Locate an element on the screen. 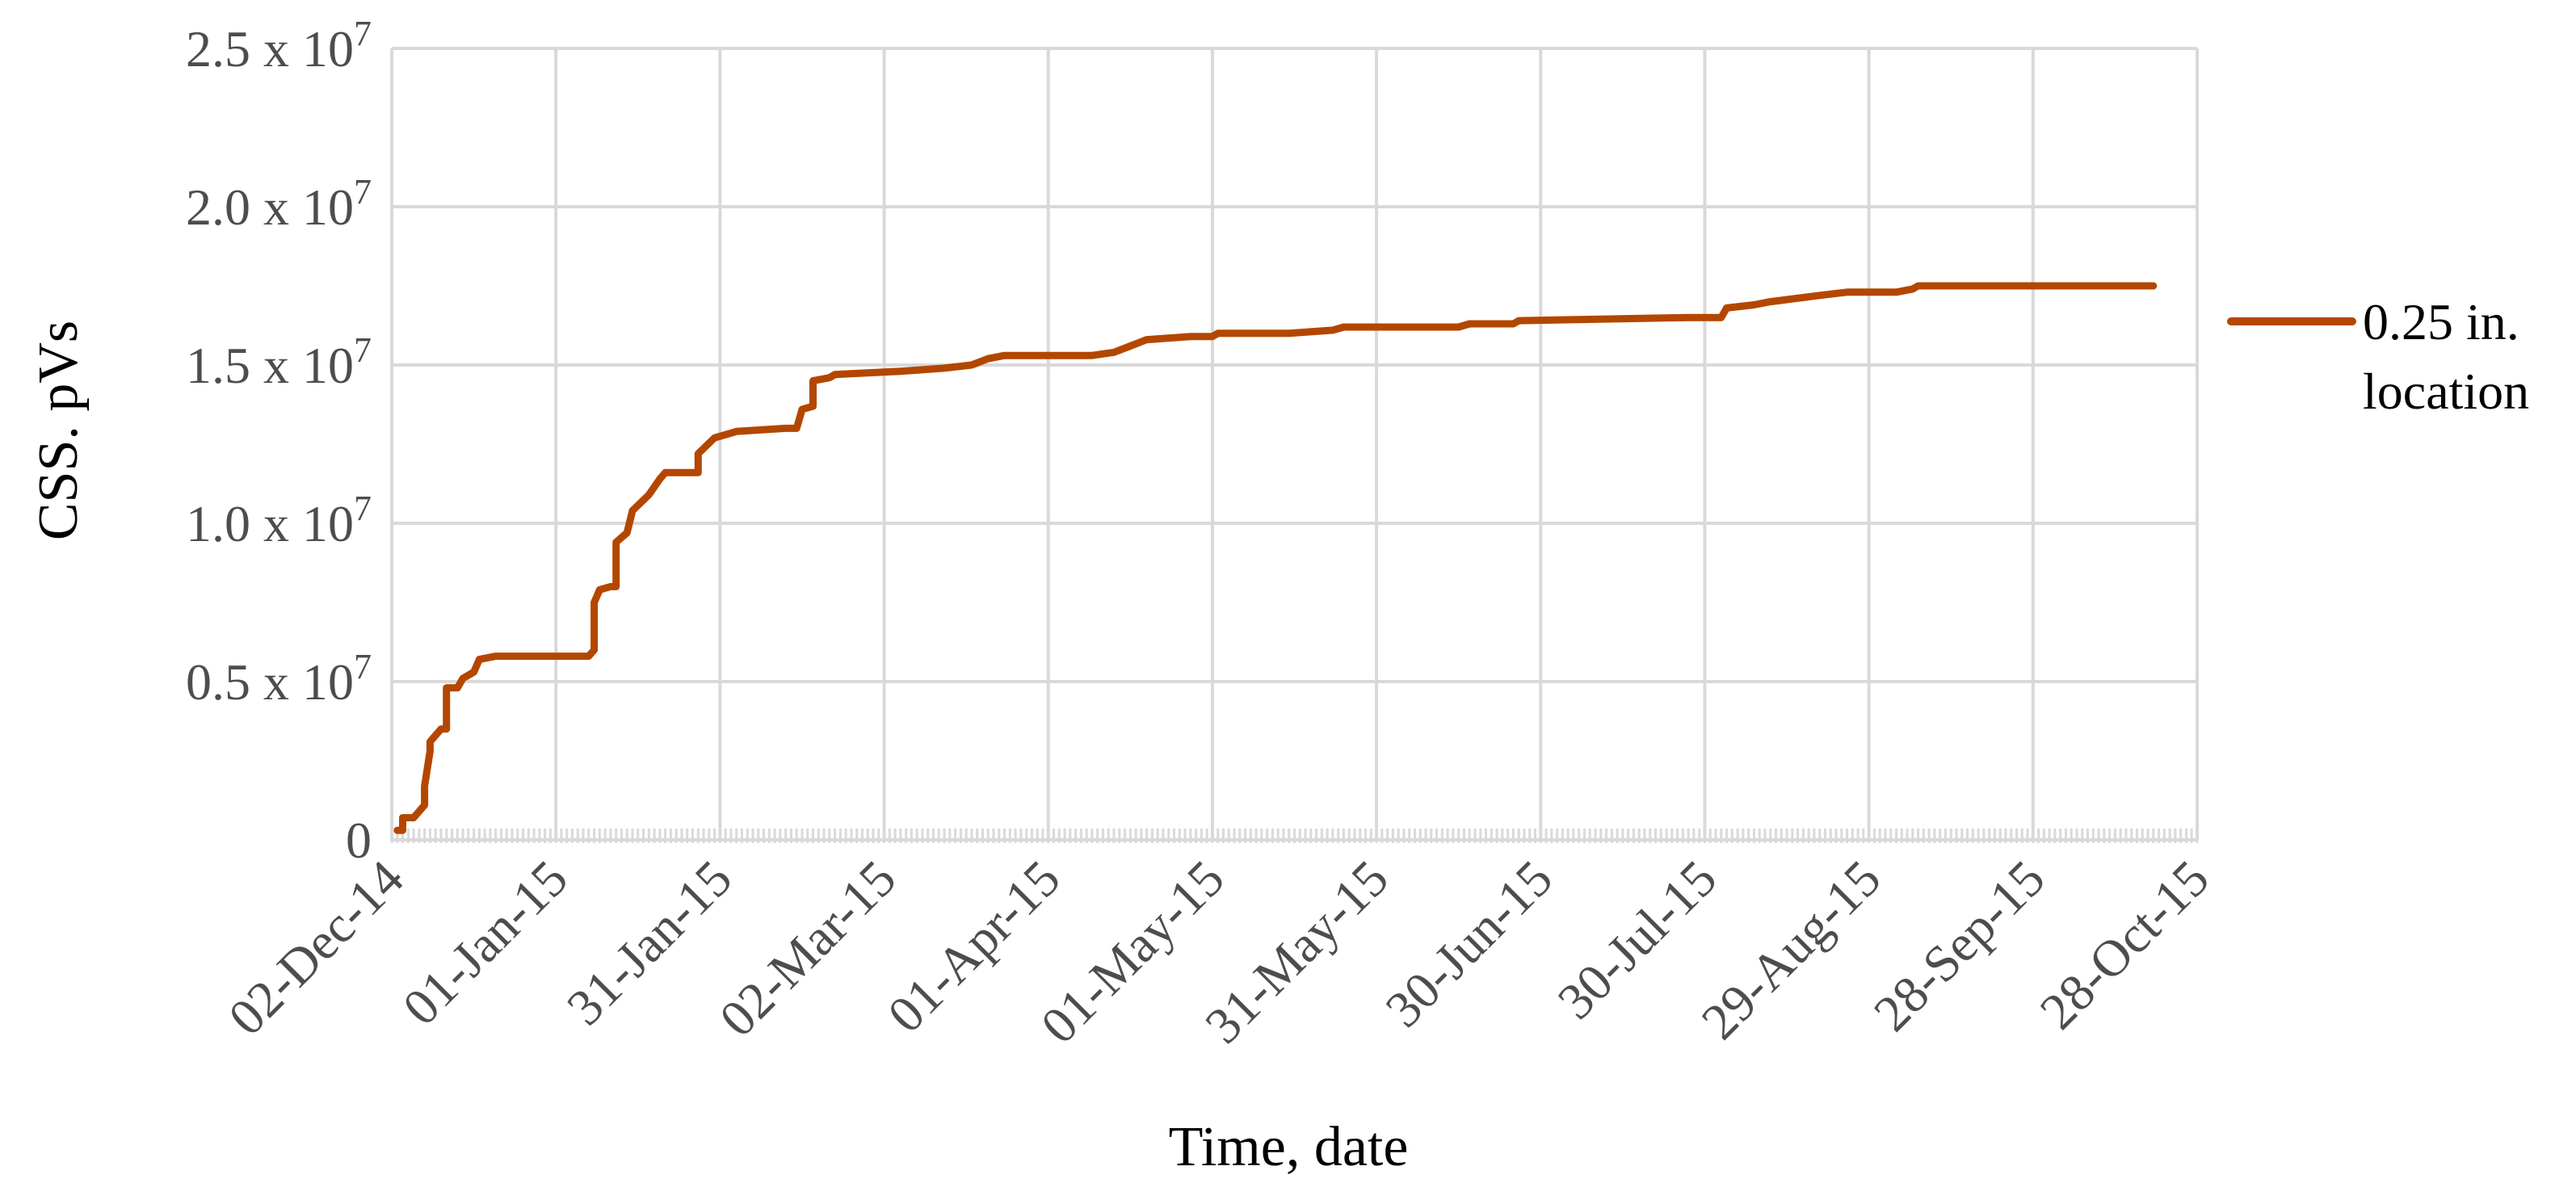  y-axis-title: CSS. pVs is located at coordinates (58, 430).